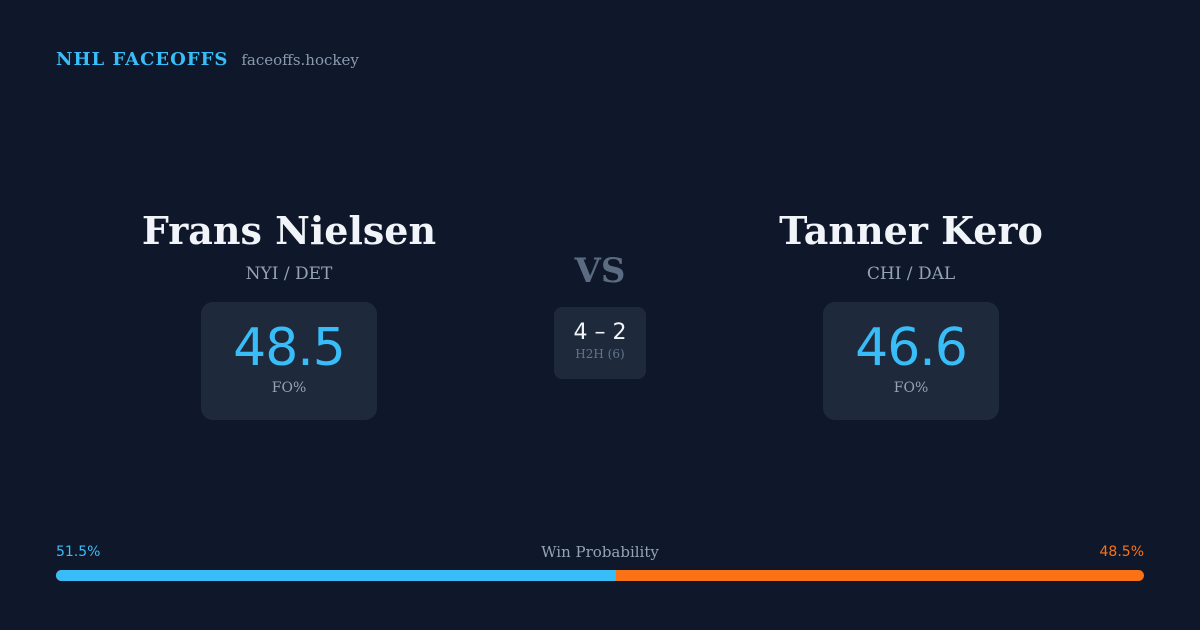  I want to click on player-teams: CHI / DAL, so click(911, 274).